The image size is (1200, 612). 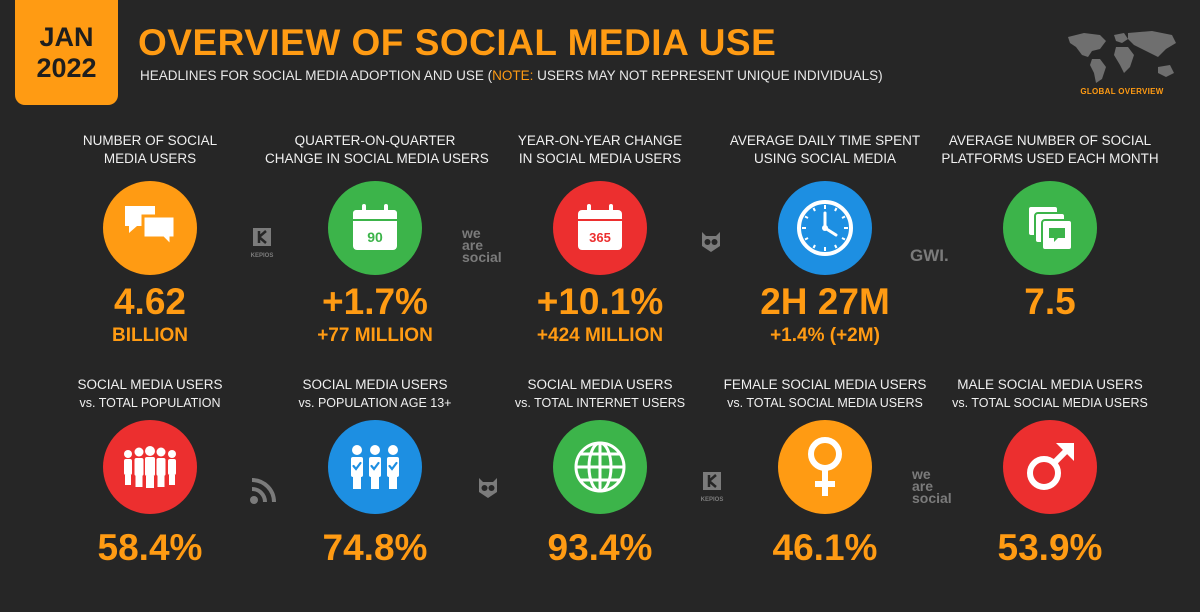 I want to click on stat-value: +10.1%, so click(x=600, y=301).